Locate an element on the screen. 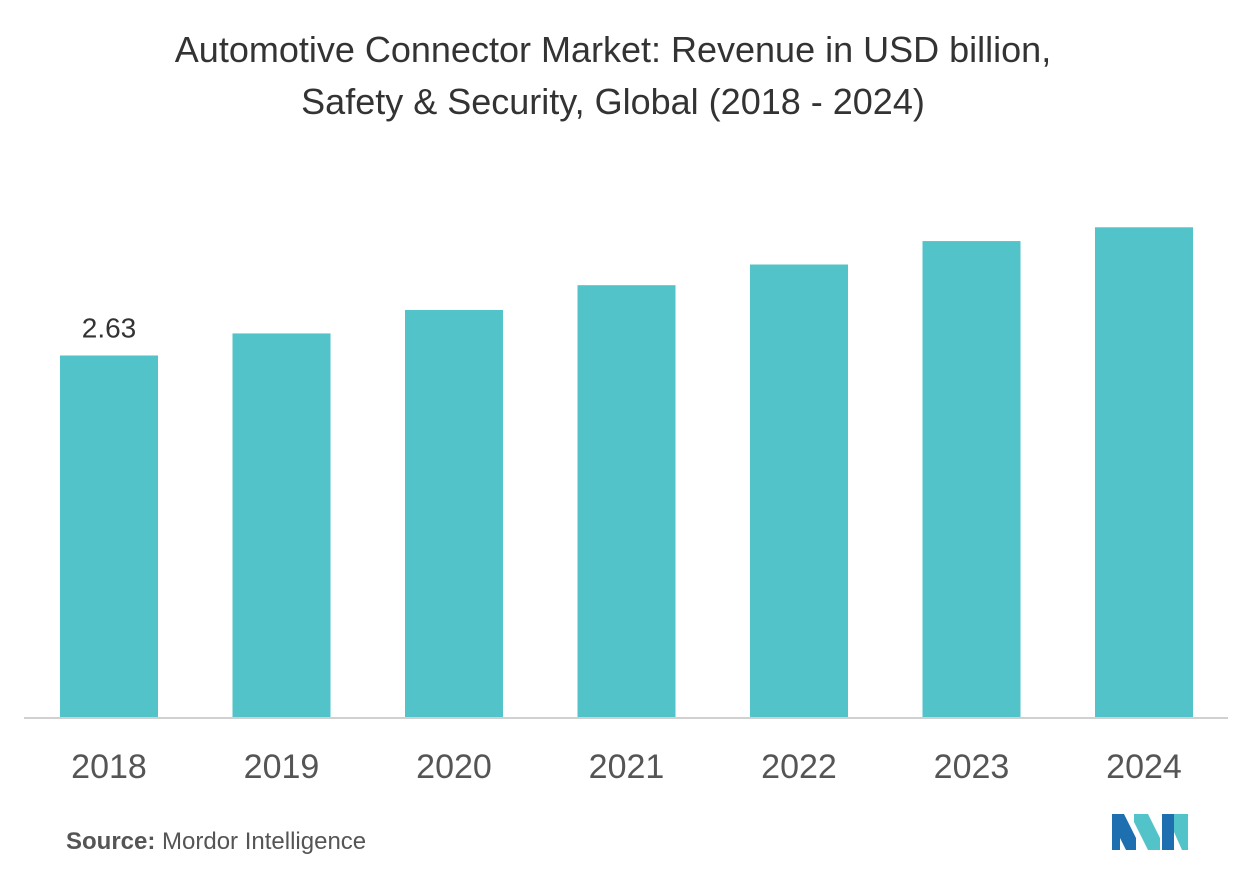  logo-shape-right is located at coordinates (1168, 832).